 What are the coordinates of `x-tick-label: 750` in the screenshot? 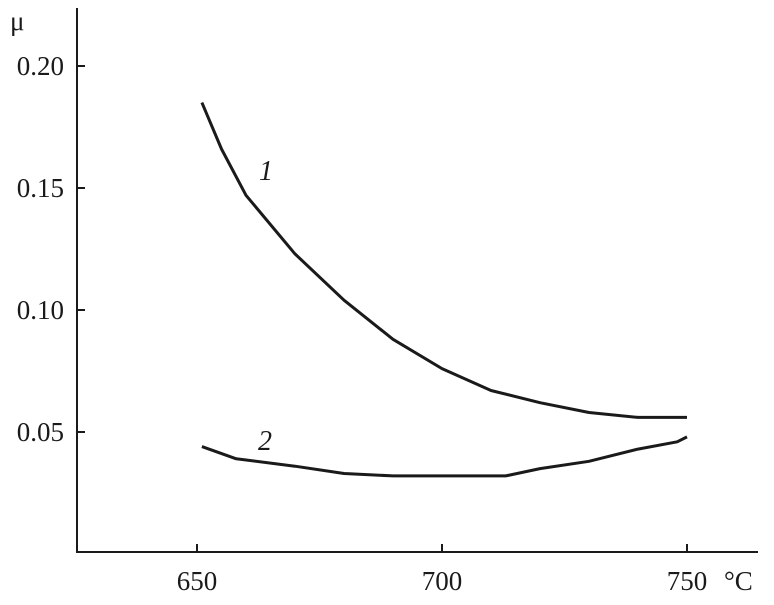 It's located at (687, 581).